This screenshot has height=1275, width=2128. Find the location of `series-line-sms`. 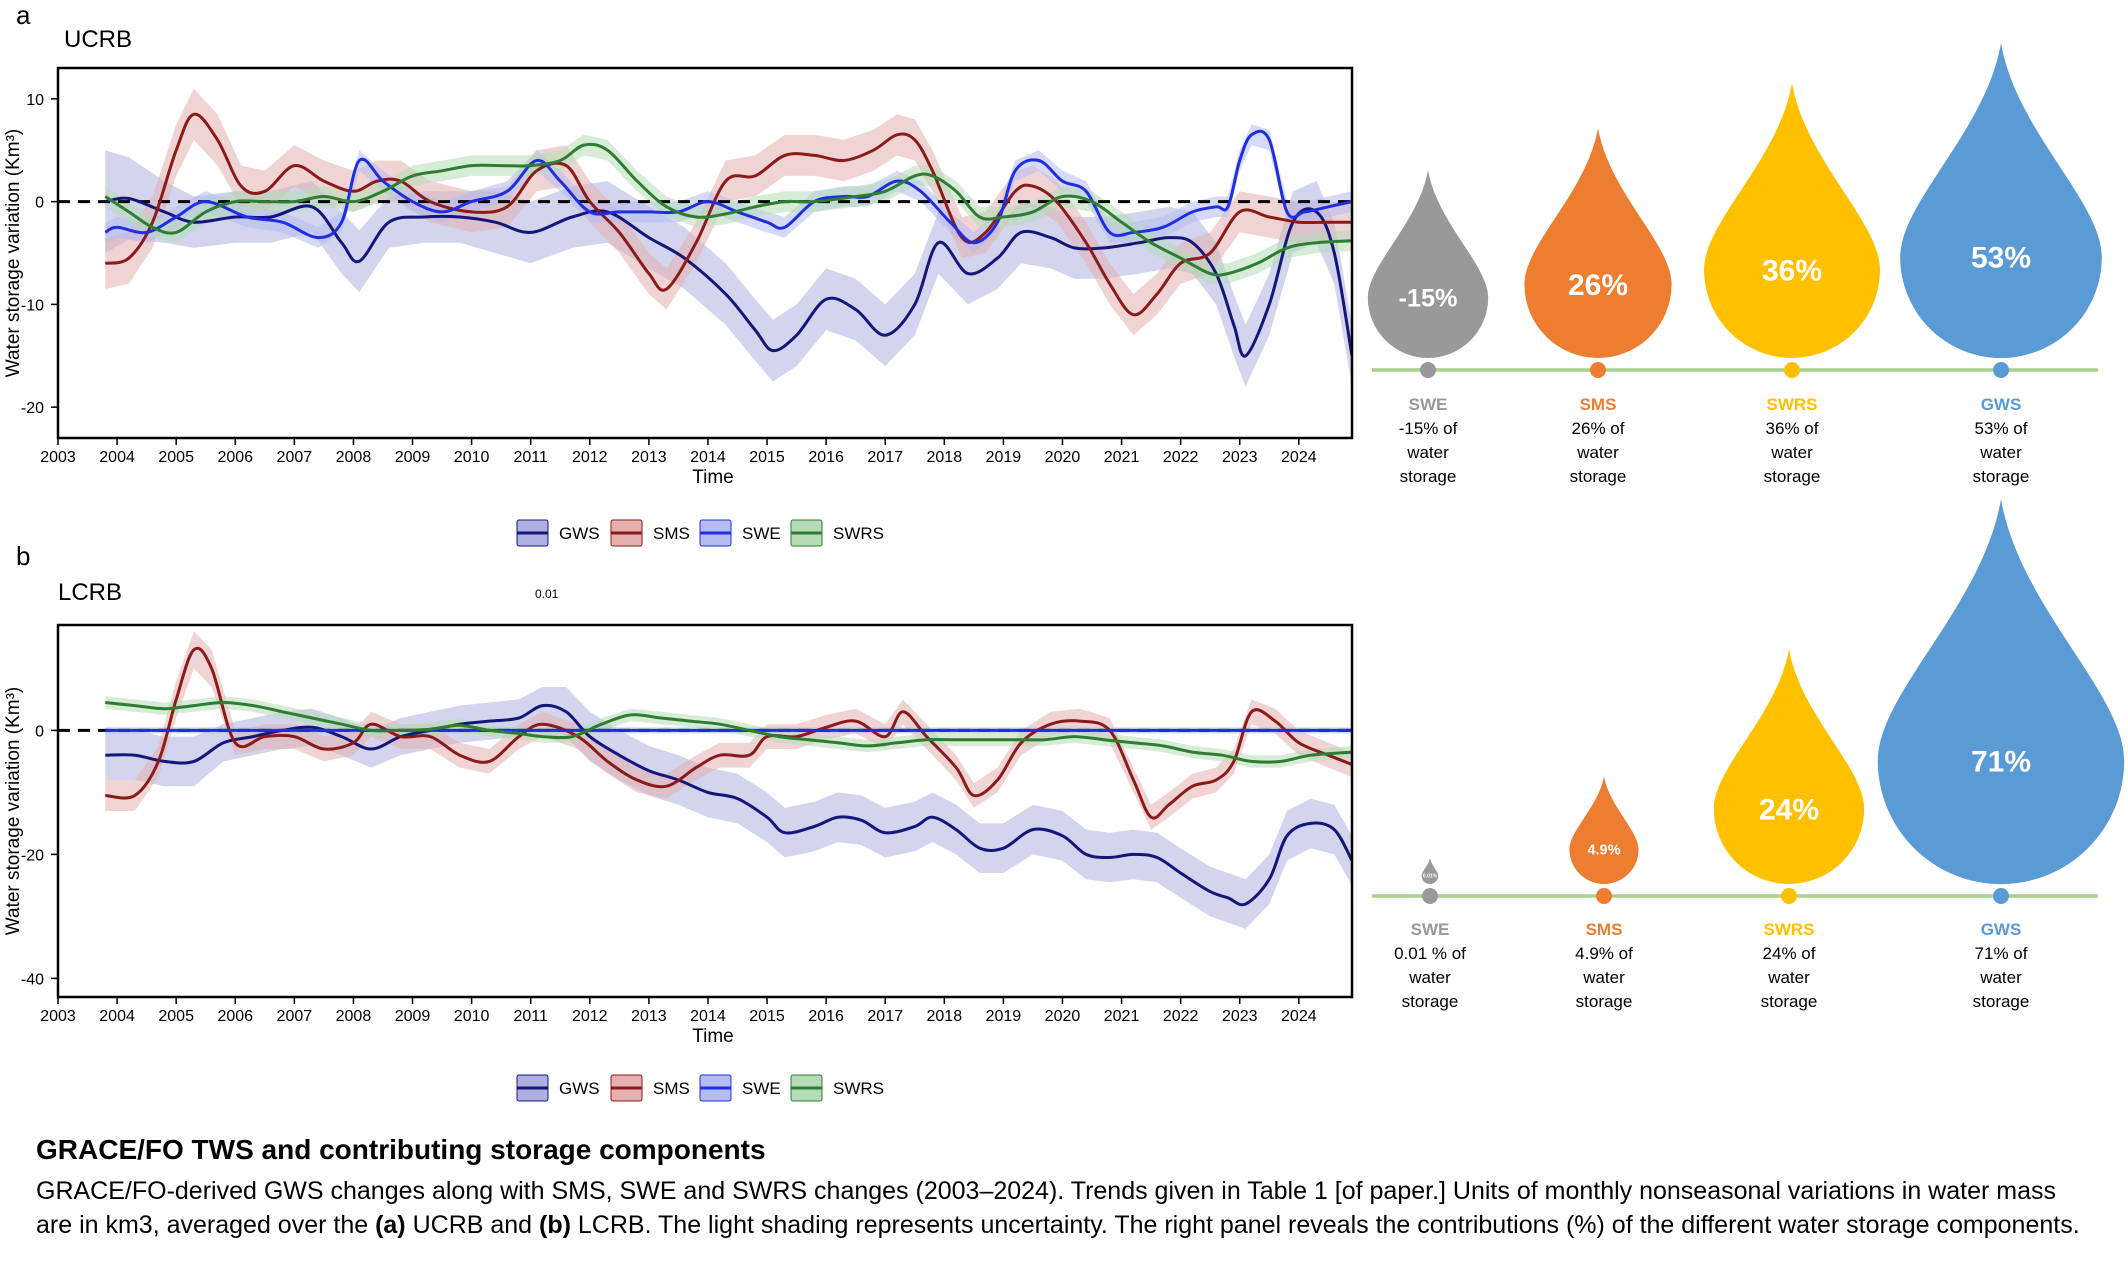

series-line-sms is located at coordinates (728, 733).